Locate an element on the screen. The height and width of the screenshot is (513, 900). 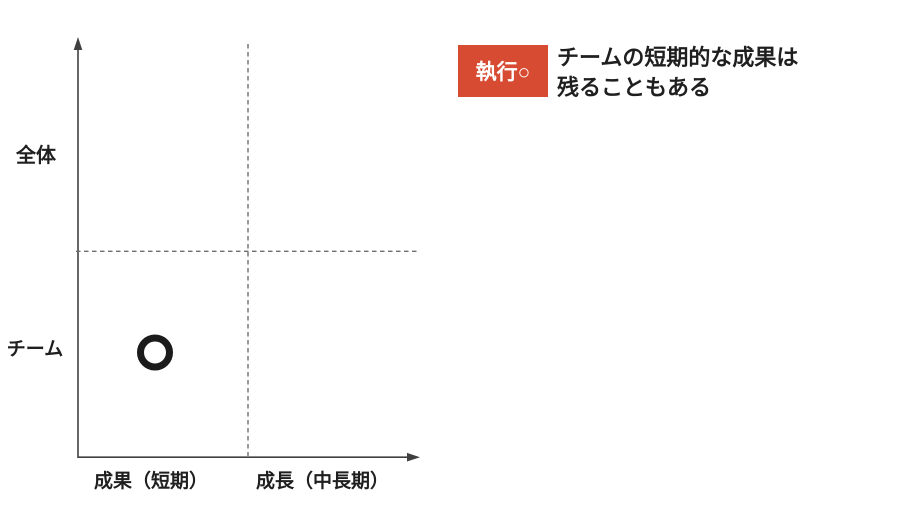
y-axis-label-overall: 全体 is located at coordinates (36, 156).